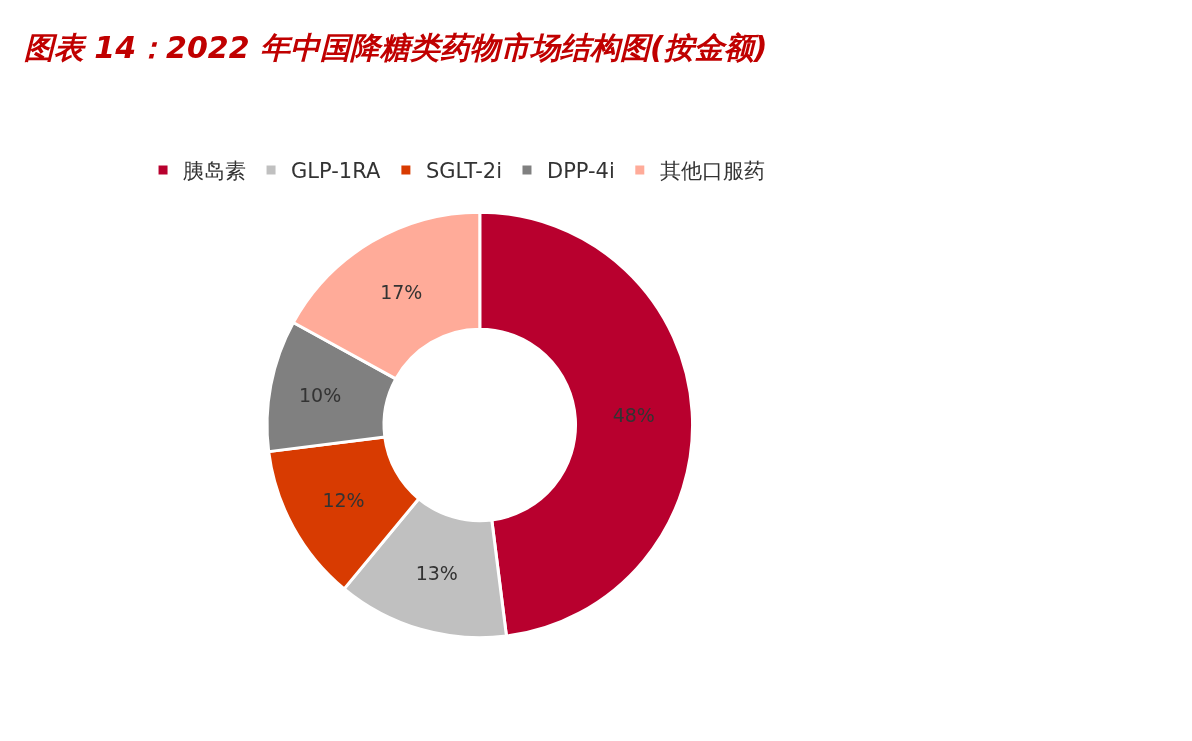 The image size is (1192, 741). I want to click on data-label: 17%, so click(401, 292).